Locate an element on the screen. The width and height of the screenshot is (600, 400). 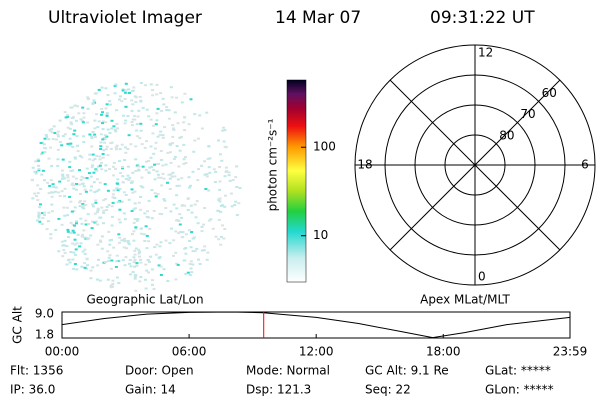
date: 14 Mar 07 is located at coordinates (318, 18).